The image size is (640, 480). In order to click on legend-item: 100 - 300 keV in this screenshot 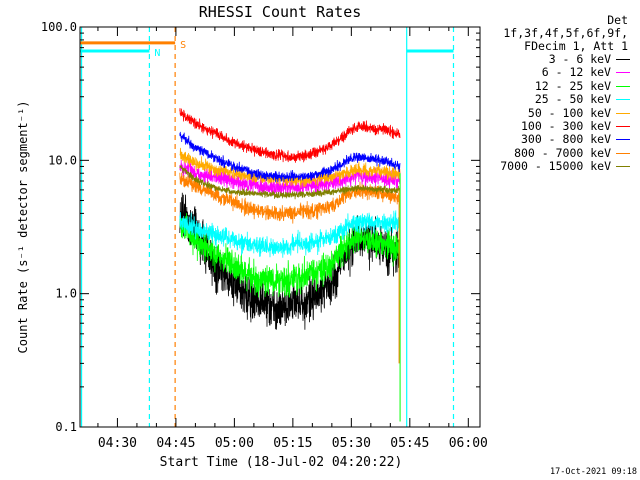, I will do `click(558, 125)`.